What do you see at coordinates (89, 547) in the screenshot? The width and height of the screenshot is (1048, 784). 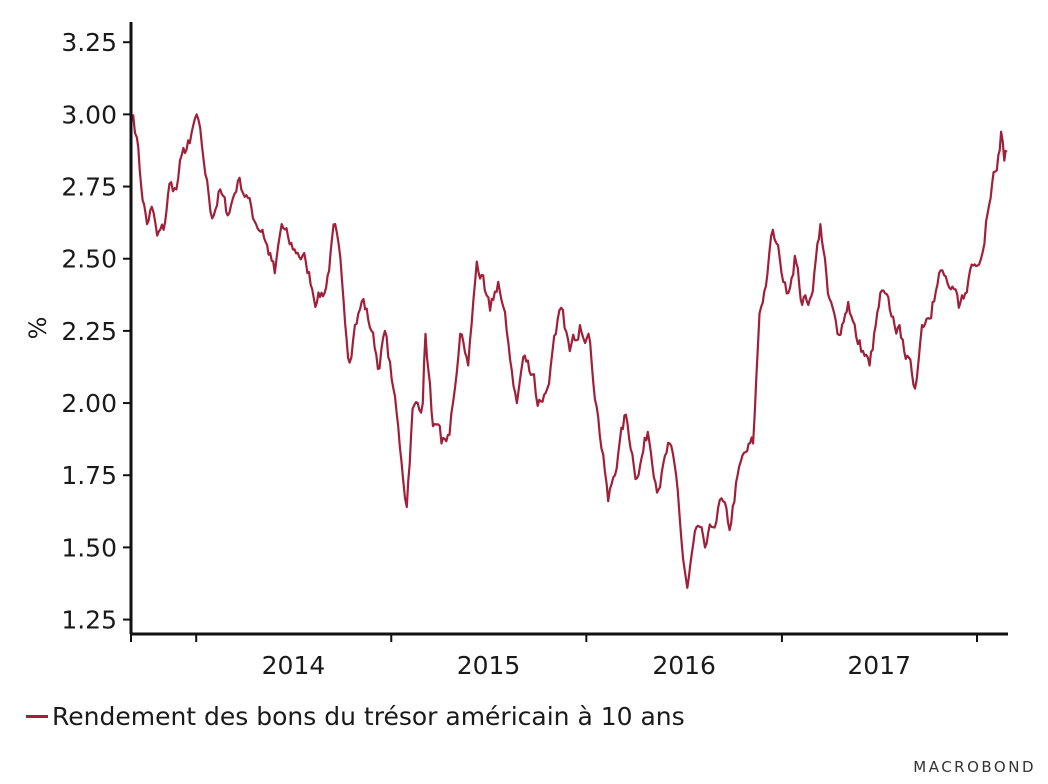 I see `y-tick-label: 1.50` at bounding box center [89, 547].